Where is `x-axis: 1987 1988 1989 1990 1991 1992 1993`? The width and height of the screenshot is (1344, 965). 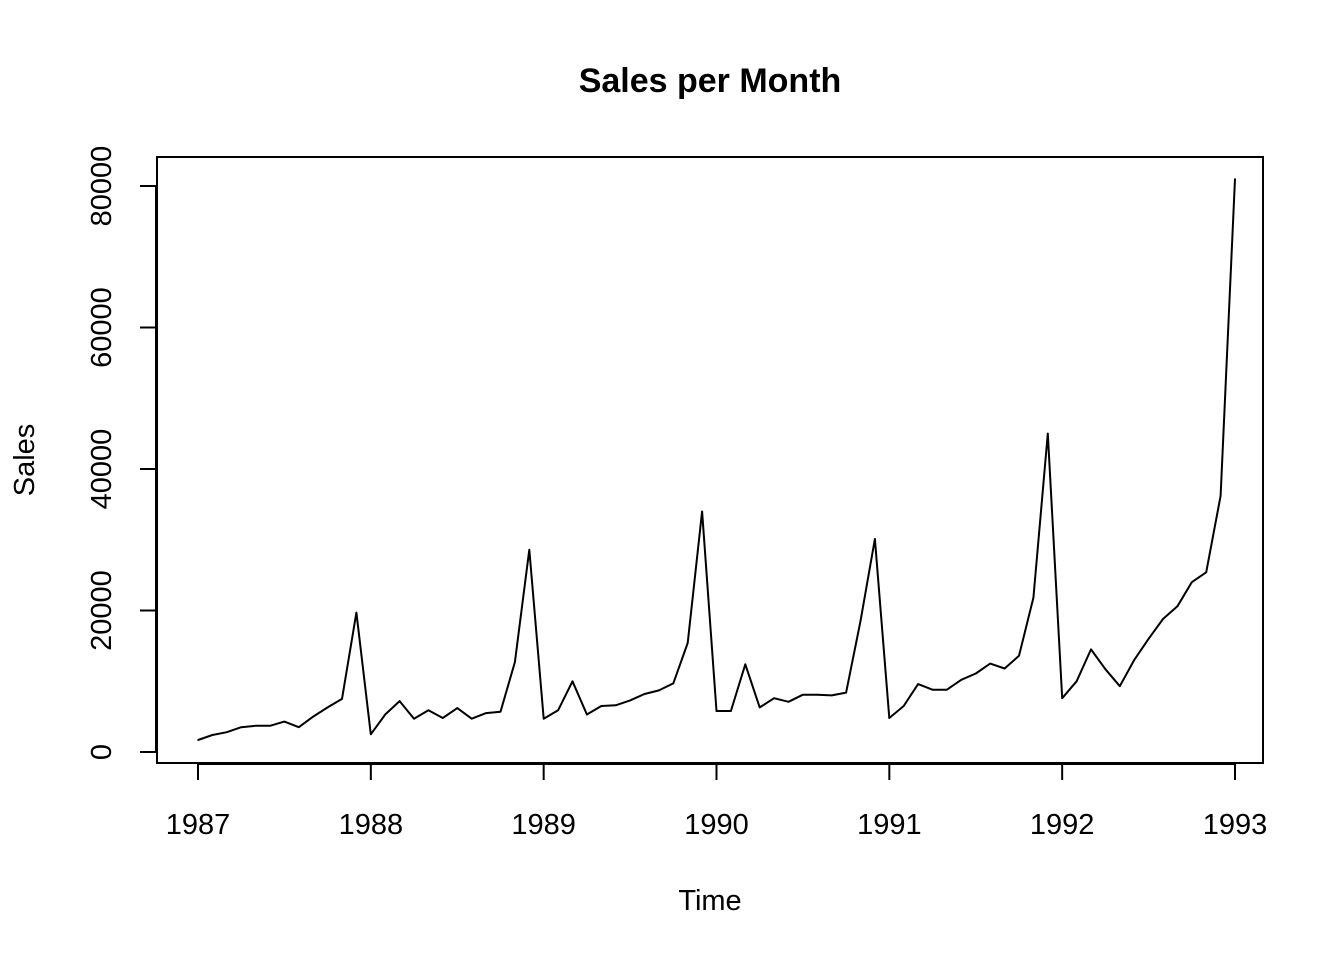 x-axis: 1987 1988 1989 1990 1991 1992 1993 is located at coordinates (717, 802).